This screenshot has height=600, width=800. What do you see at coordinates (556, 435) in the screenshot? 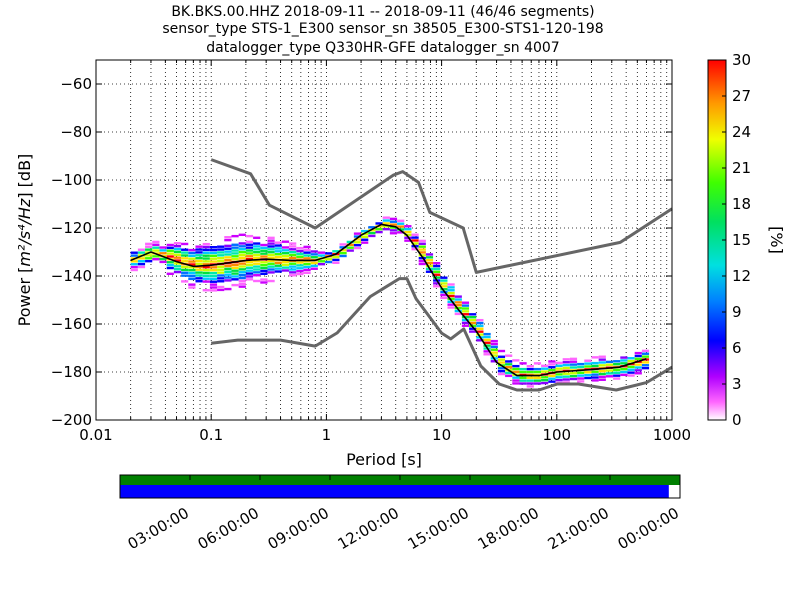
I see `x-tick-label: 100` at bounding box center [556, 435].